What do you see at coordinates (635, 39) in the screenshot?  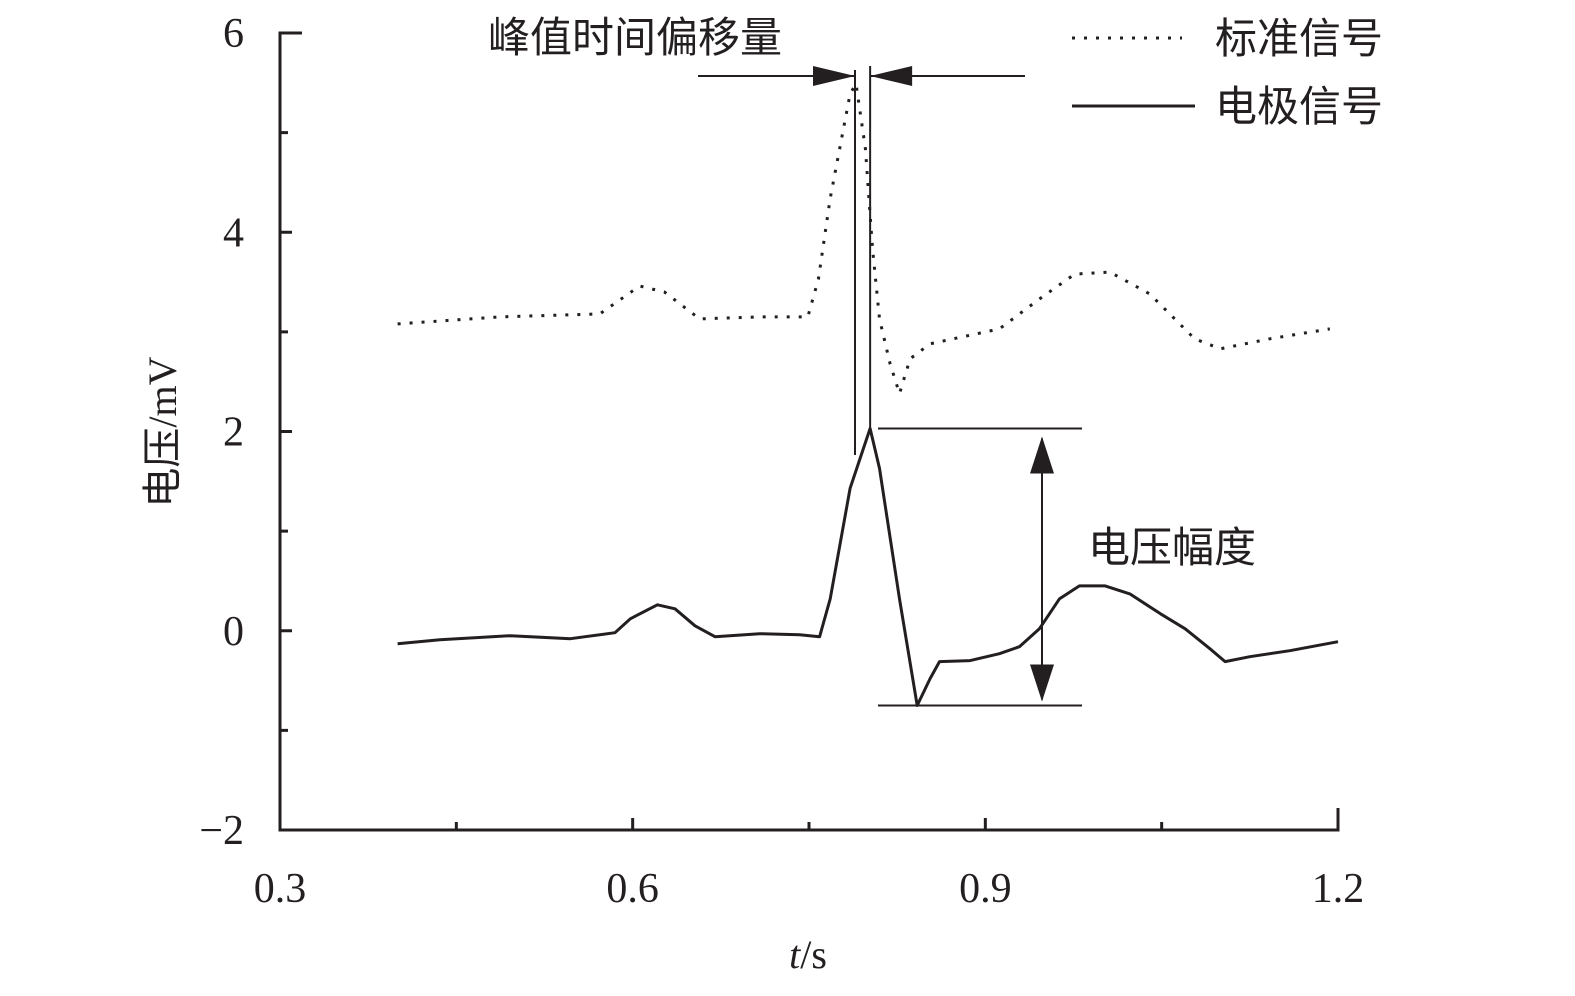 I see `peak-offset-label: 峰值时间偏移量` at bounding box center [635, 39].